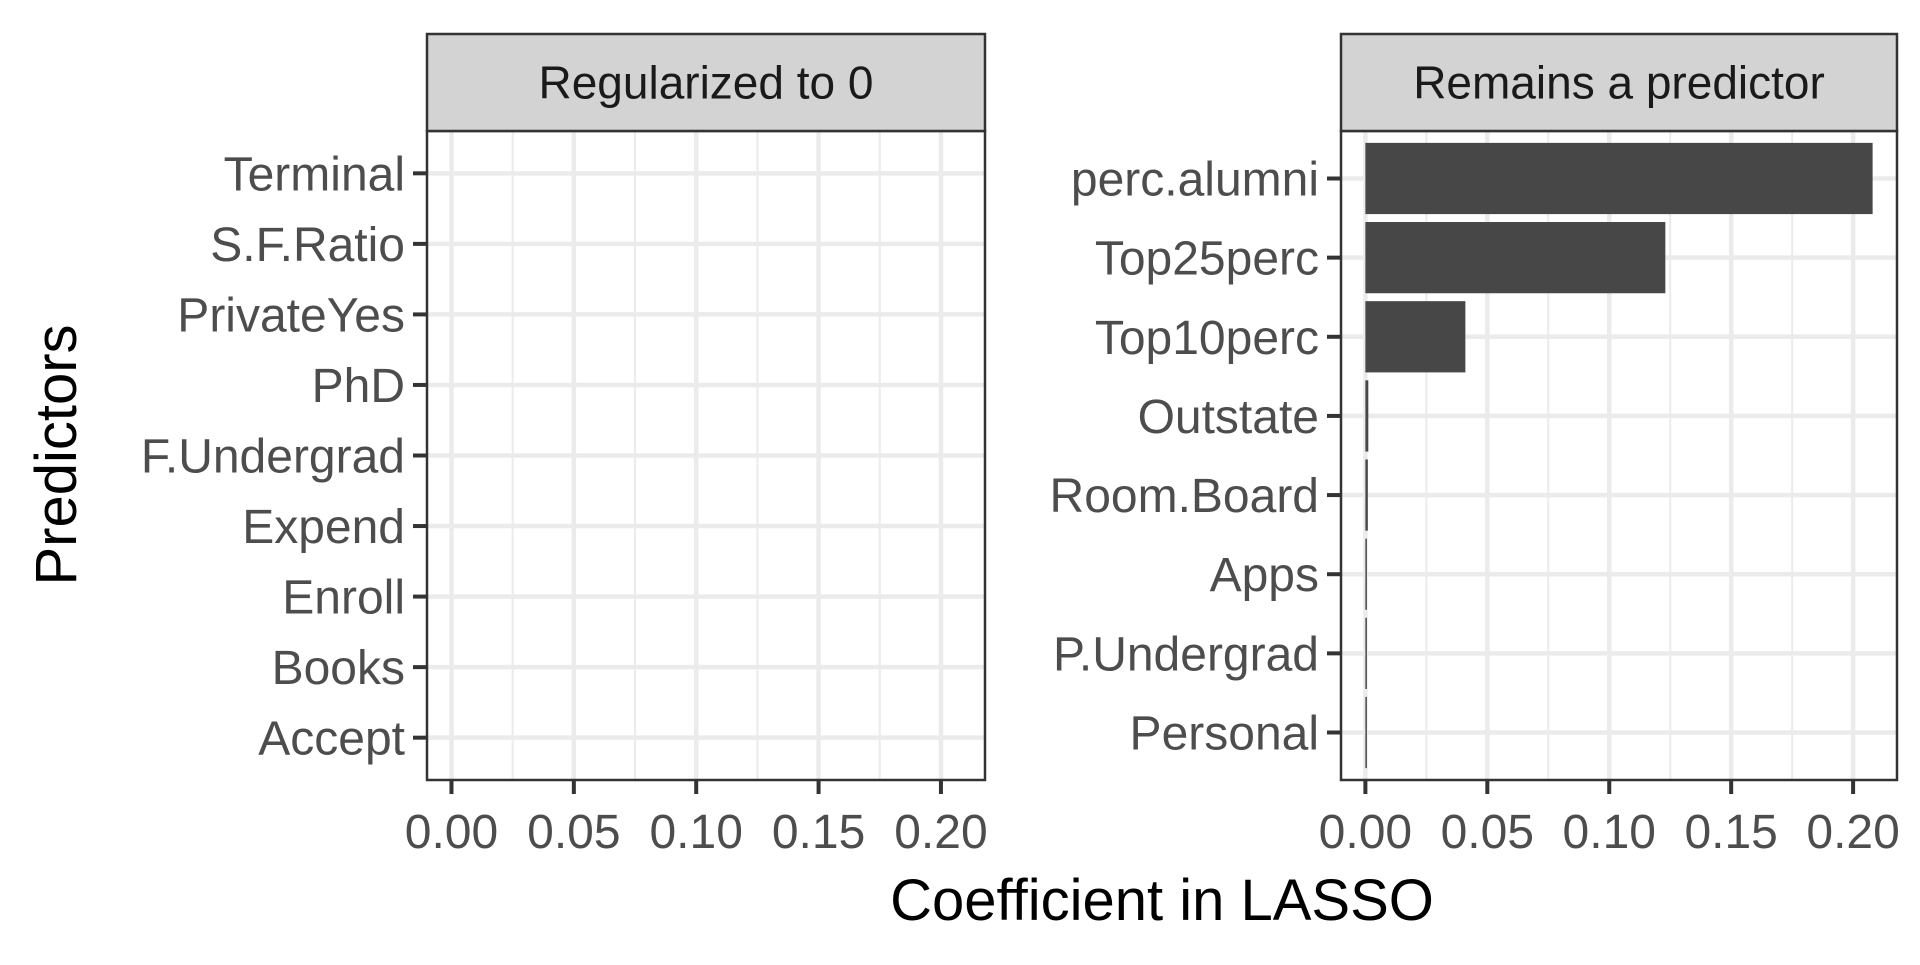 This screenshot has width=1920, height=965. What do you see at coordinates (1515, 258) in the screenshot?
I see `bar-top25perc` at bounding box center [1515, 258].